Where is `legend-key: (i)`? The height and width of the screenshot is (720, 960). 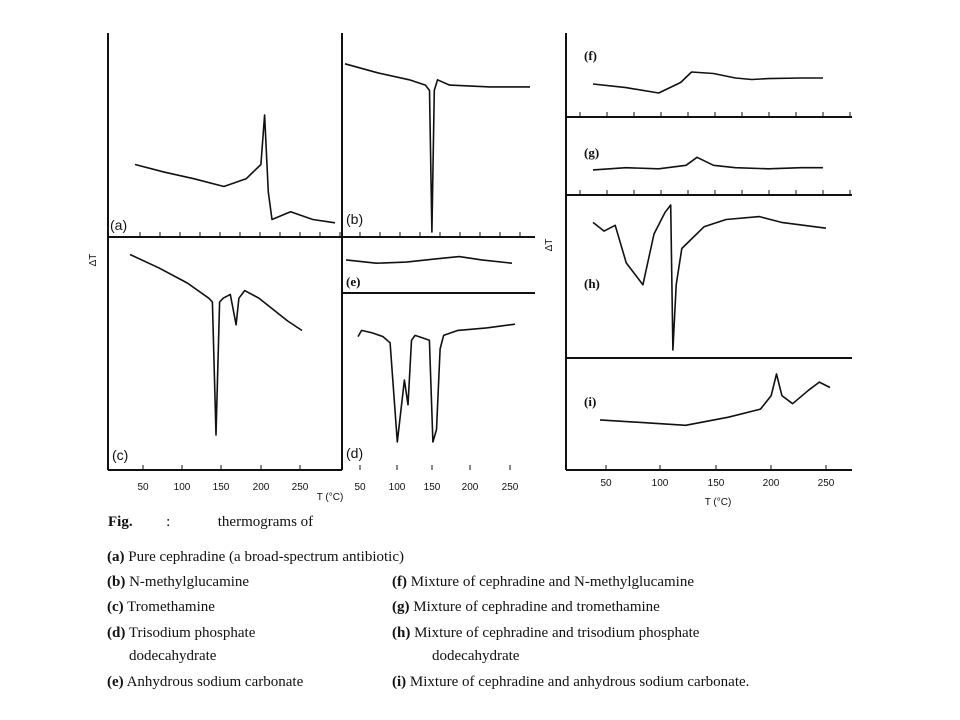
legend-key: (i) is located at coordinates (399, 682).